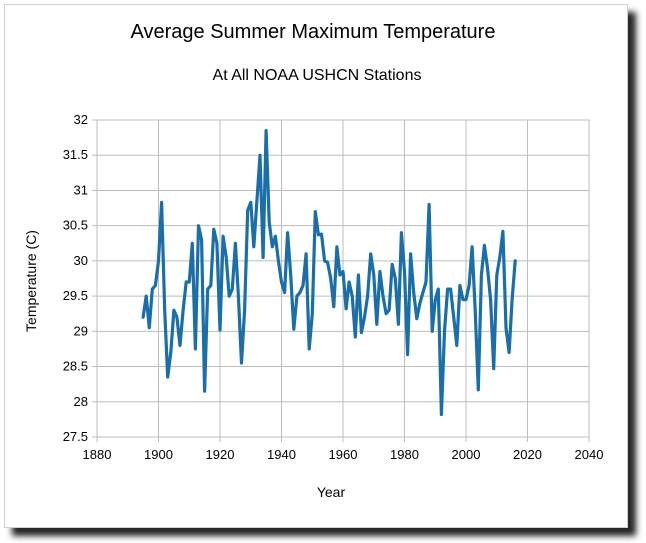  Describe the element at coordinates (81, 401) in the screenshot. I see `y-tick-label: 28` at that location.